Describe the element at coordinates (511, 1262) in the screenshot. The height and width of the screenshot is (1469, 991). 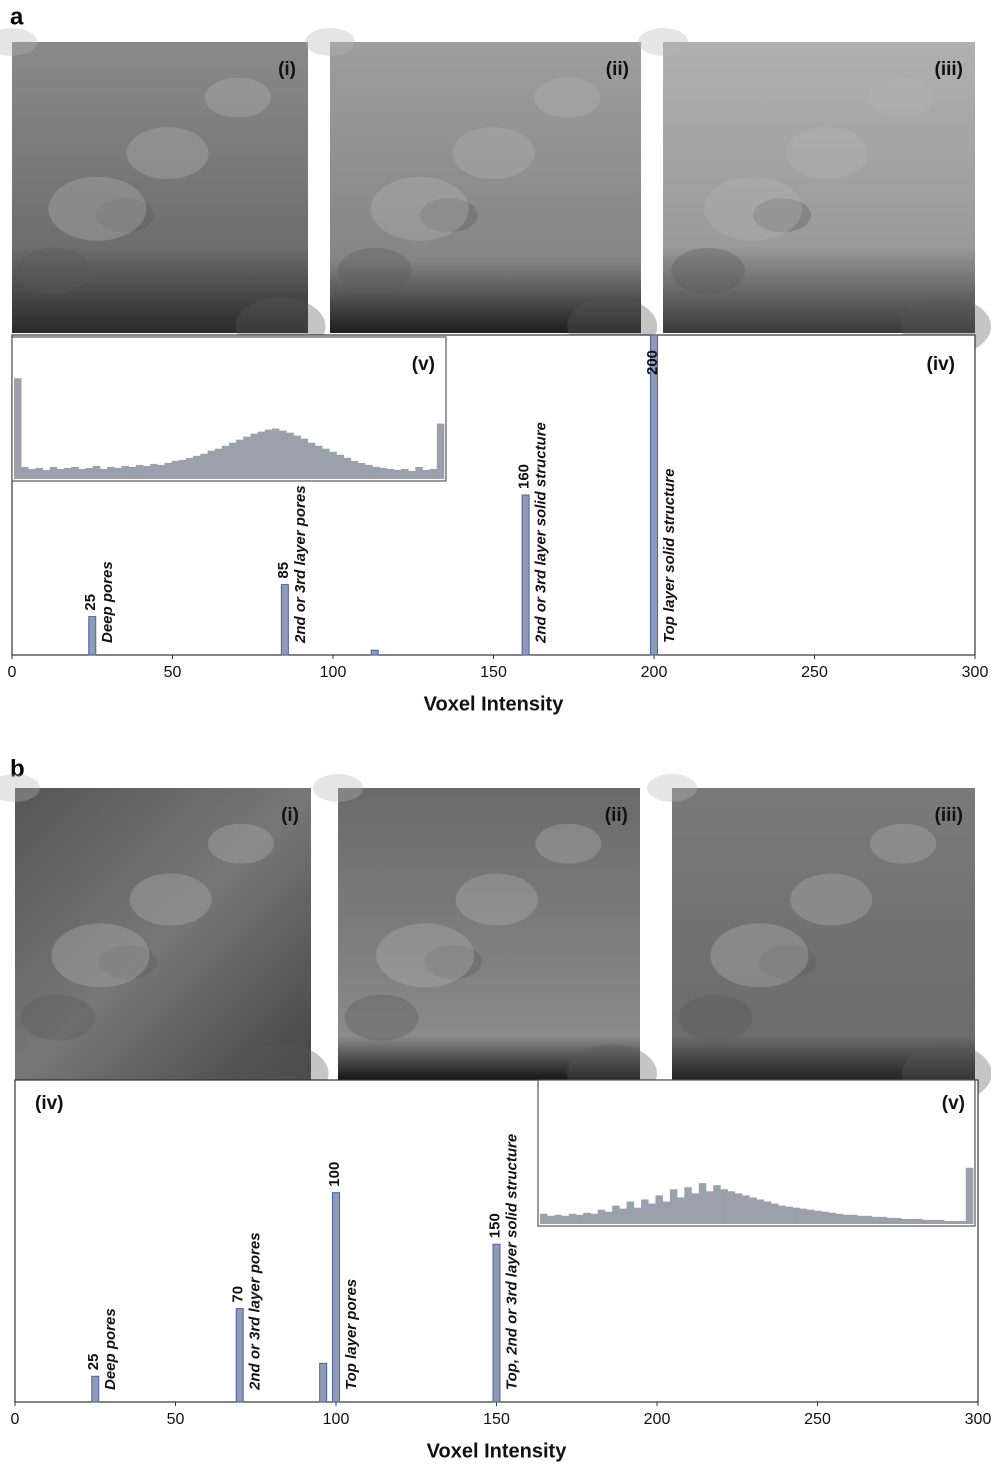
I see `bar-note: Top, 2nd or 3rd layer solid structure` at that location.